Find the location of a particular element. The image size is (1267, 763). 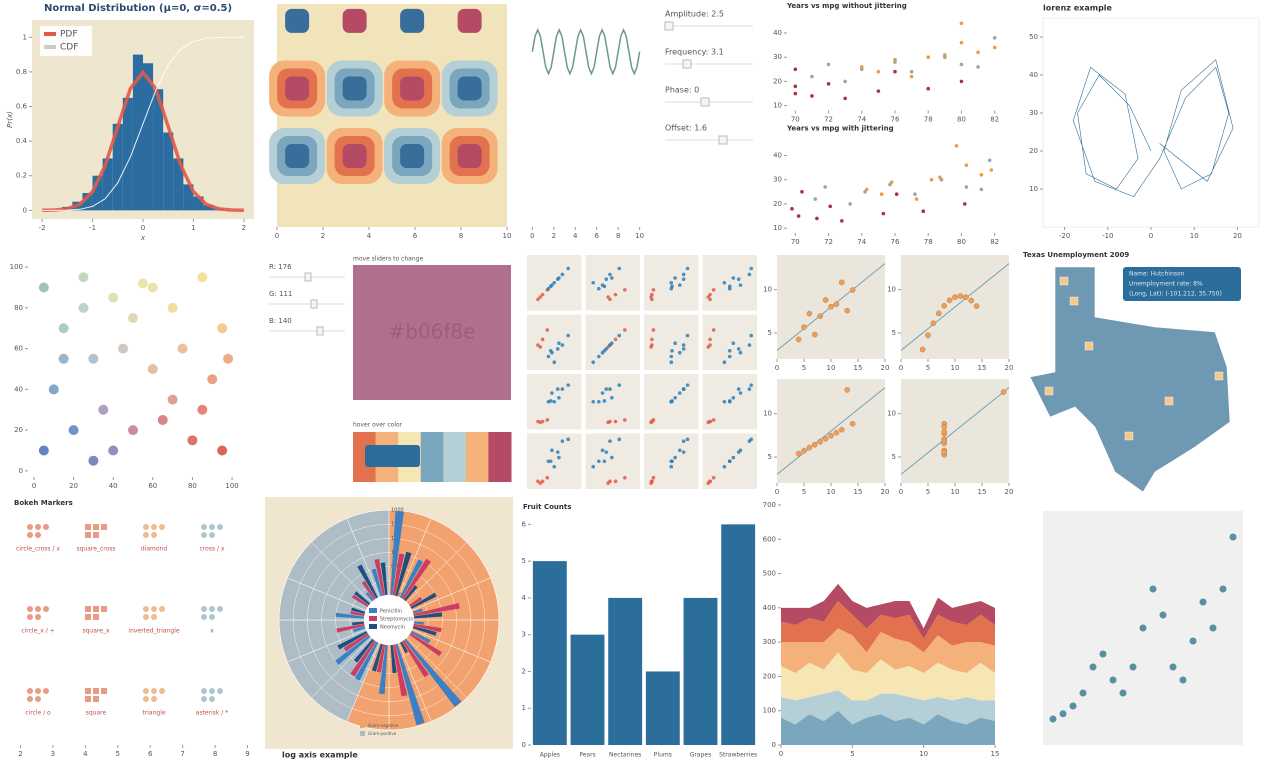

x-tick-label: 4 is located at coordinates (85, 754).